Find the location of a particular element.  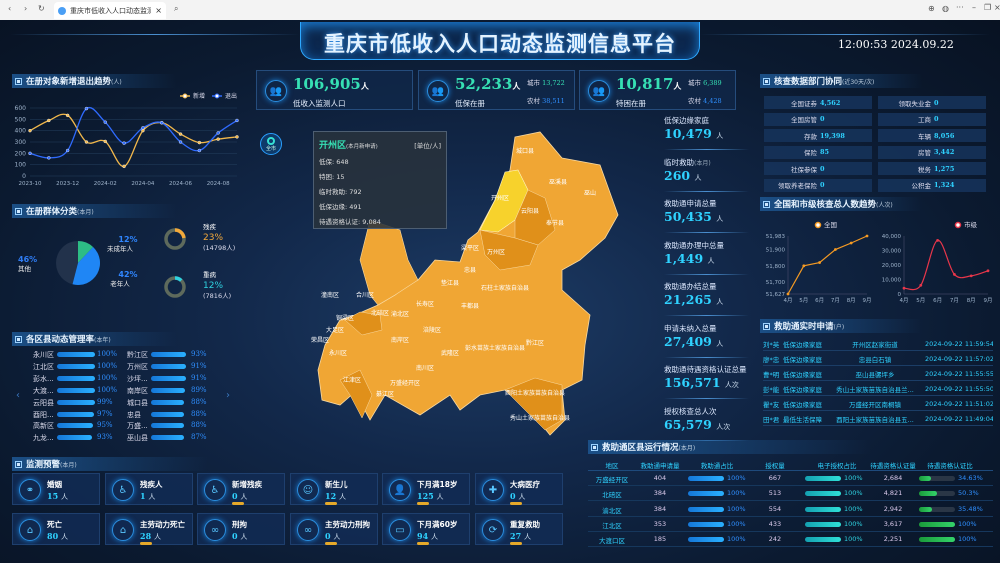

table-cell-cert: 2,942 is located at coordinates (893, 508).